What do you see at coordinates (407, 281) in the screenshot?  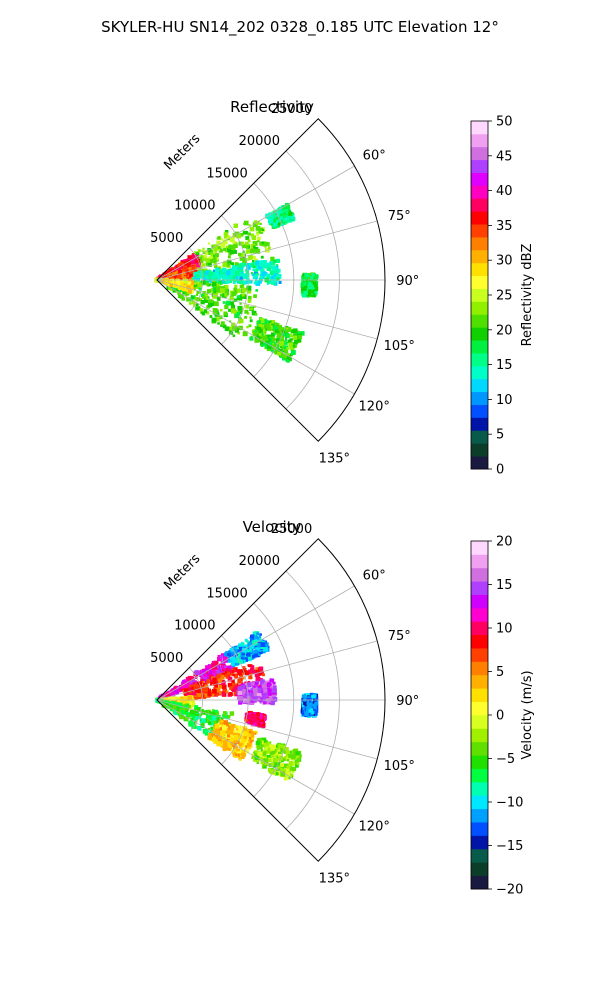 I see `angle-tick-label: 90°` at bounding box center [407, 281].